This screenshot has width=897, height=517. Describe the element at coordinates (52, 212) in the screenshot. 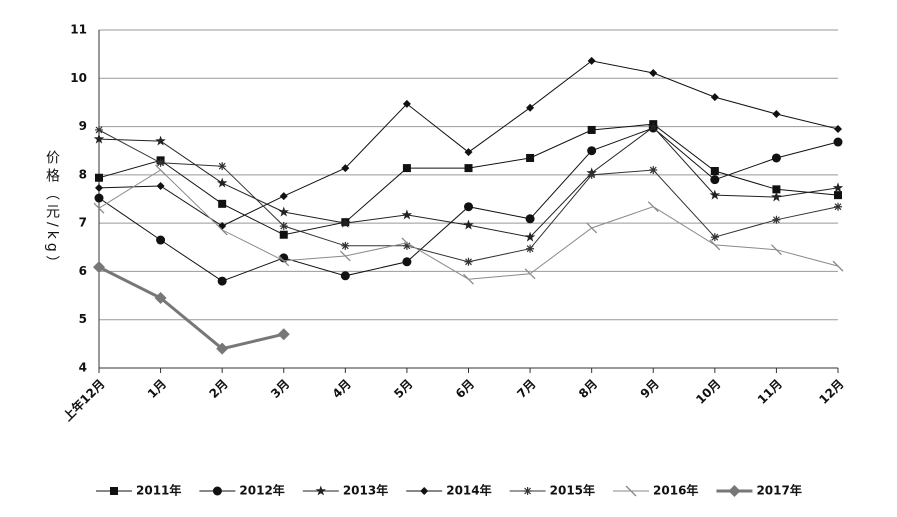

I see `y-axis-label: 价格（元/kg）` at that location.